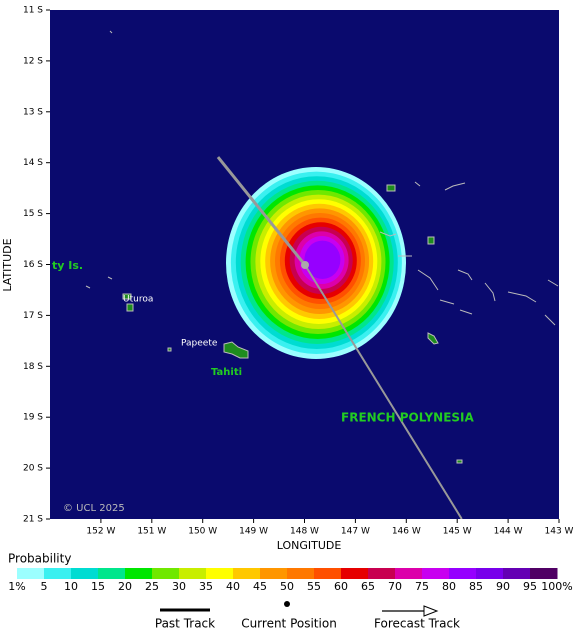  Describe the element at coordinates (33, 11) in the screenshot. I see `y-tick-label: 11 S` at that location.